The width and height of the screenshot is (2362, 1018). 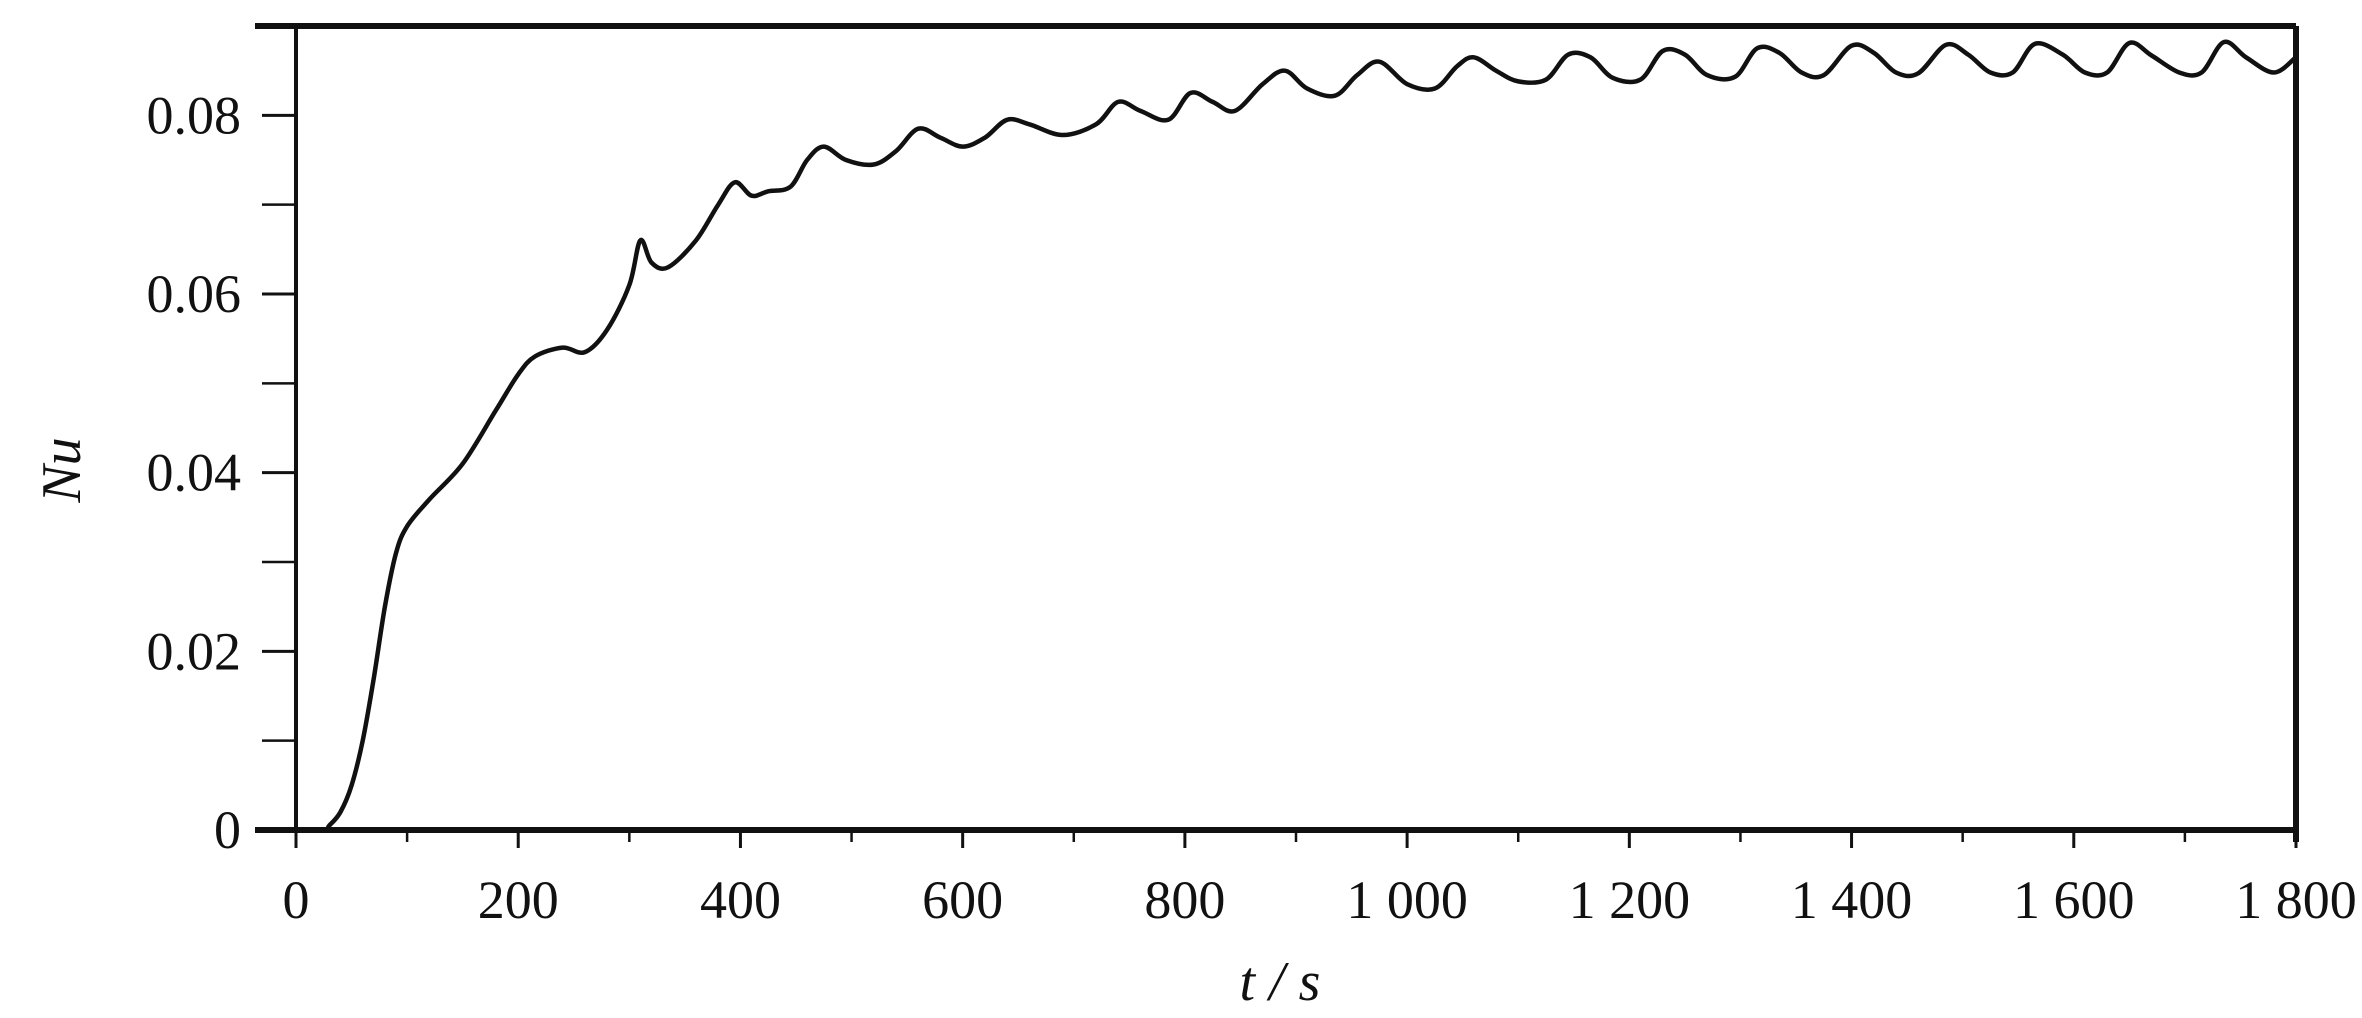 I want to click on x-tick-label: 1 800, so click(x=2296, y=900).